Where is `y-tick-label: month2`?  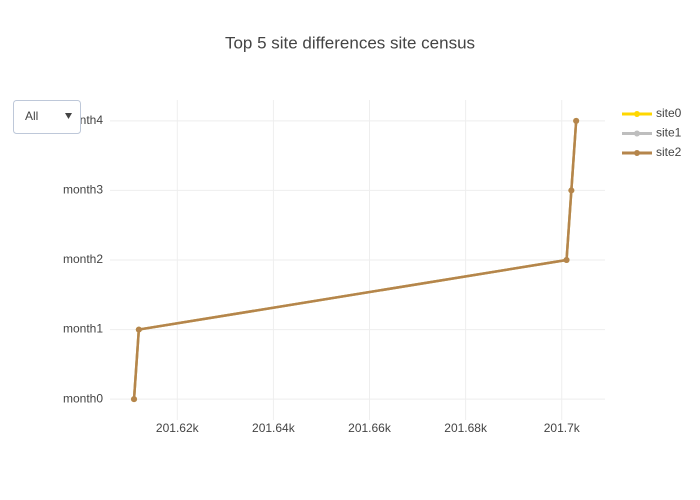 y-tick-label: month2 is located at coordinates (83, 259).